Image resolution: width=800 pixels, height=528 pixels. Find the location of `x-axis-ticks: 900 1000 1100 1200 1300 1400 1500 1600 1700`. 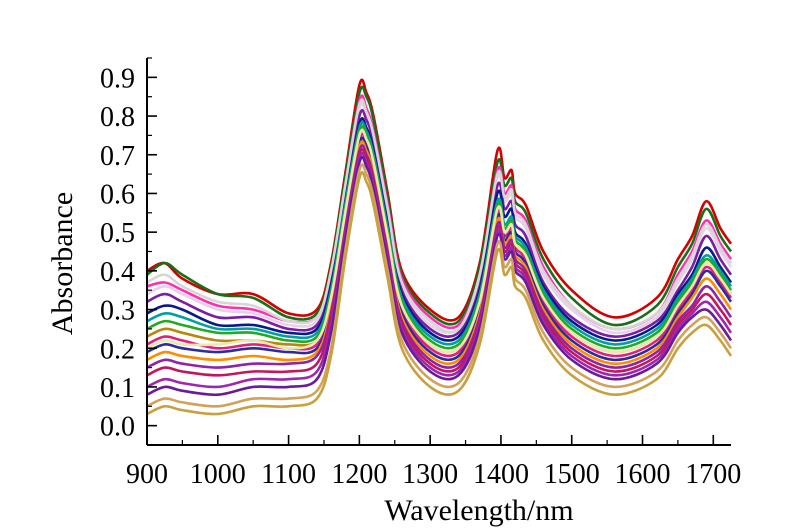

x-axis-ticks: 900 1000 1100 1200 1300 1400 1500 1600 1700 is located at coordinates (433, 462).